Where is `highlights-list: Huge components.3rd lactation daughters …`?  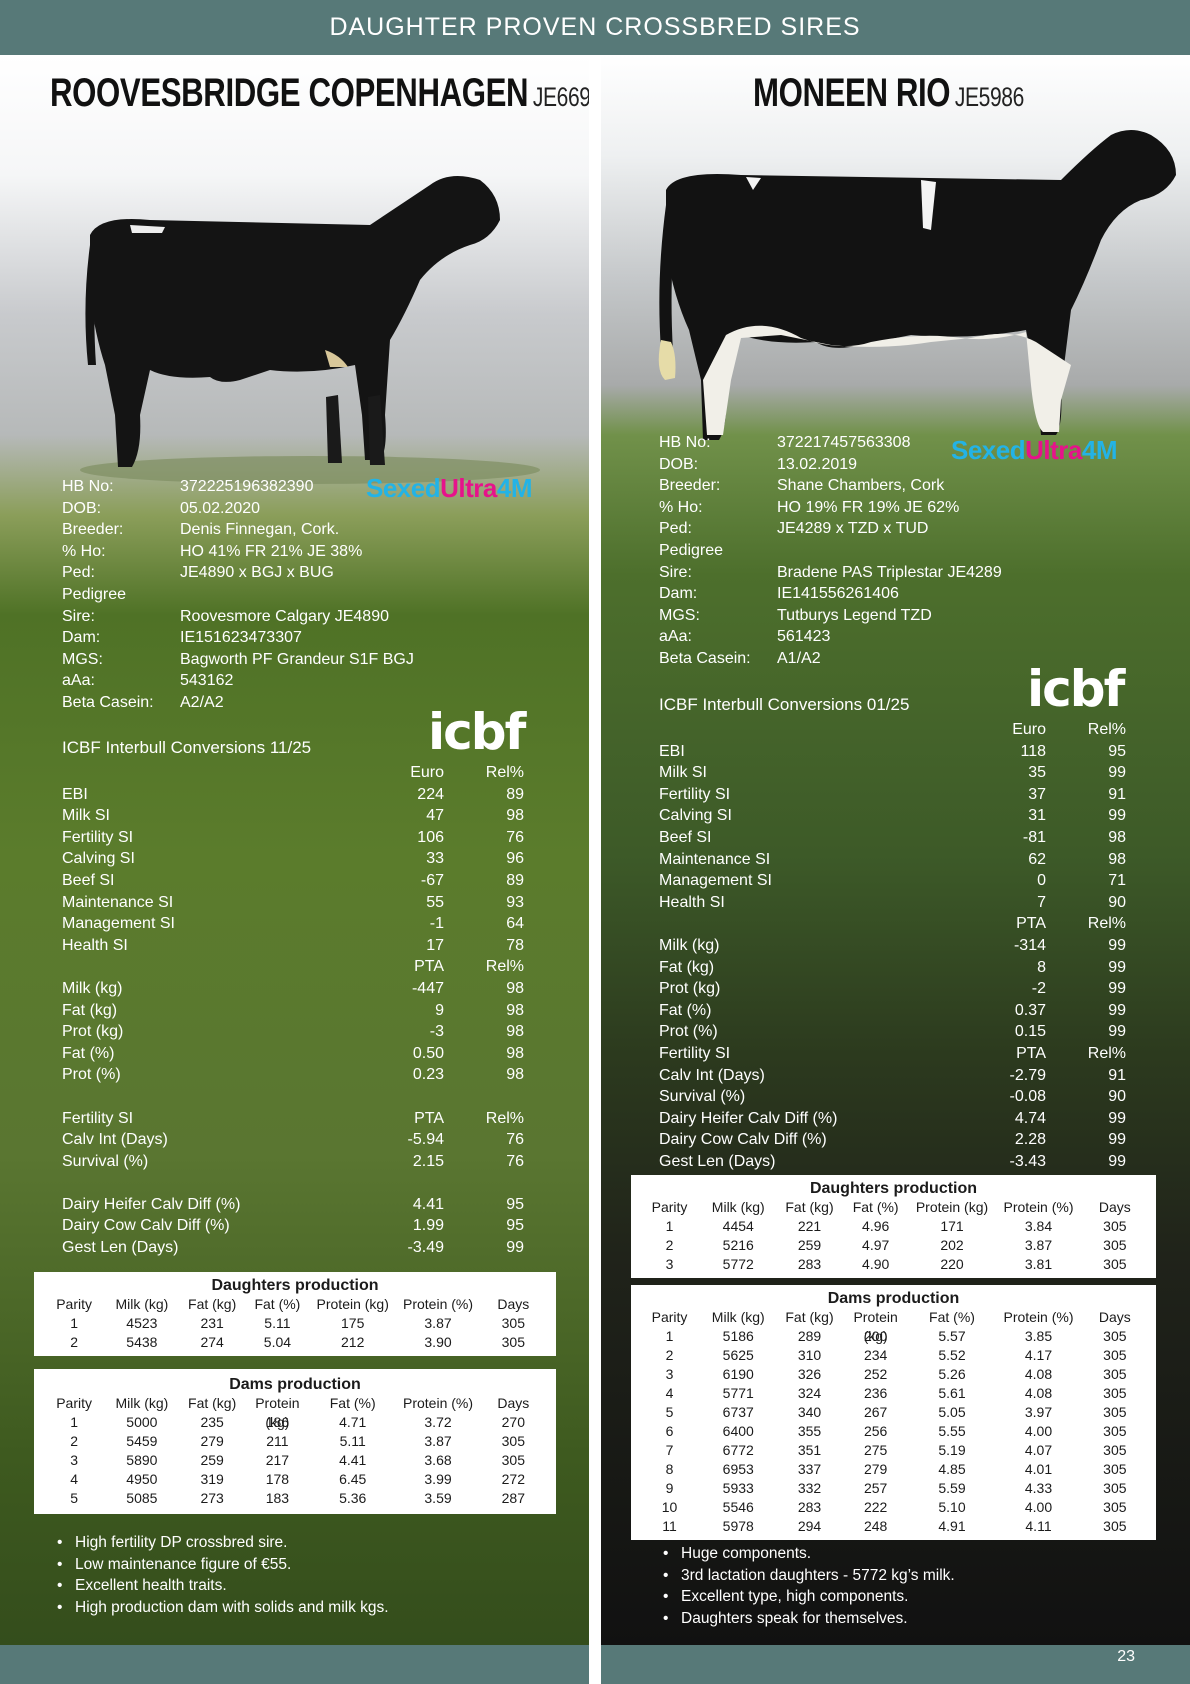
highlights-list: Huge components.3rd lactation daughters … is located at coordinates (808, 1586).